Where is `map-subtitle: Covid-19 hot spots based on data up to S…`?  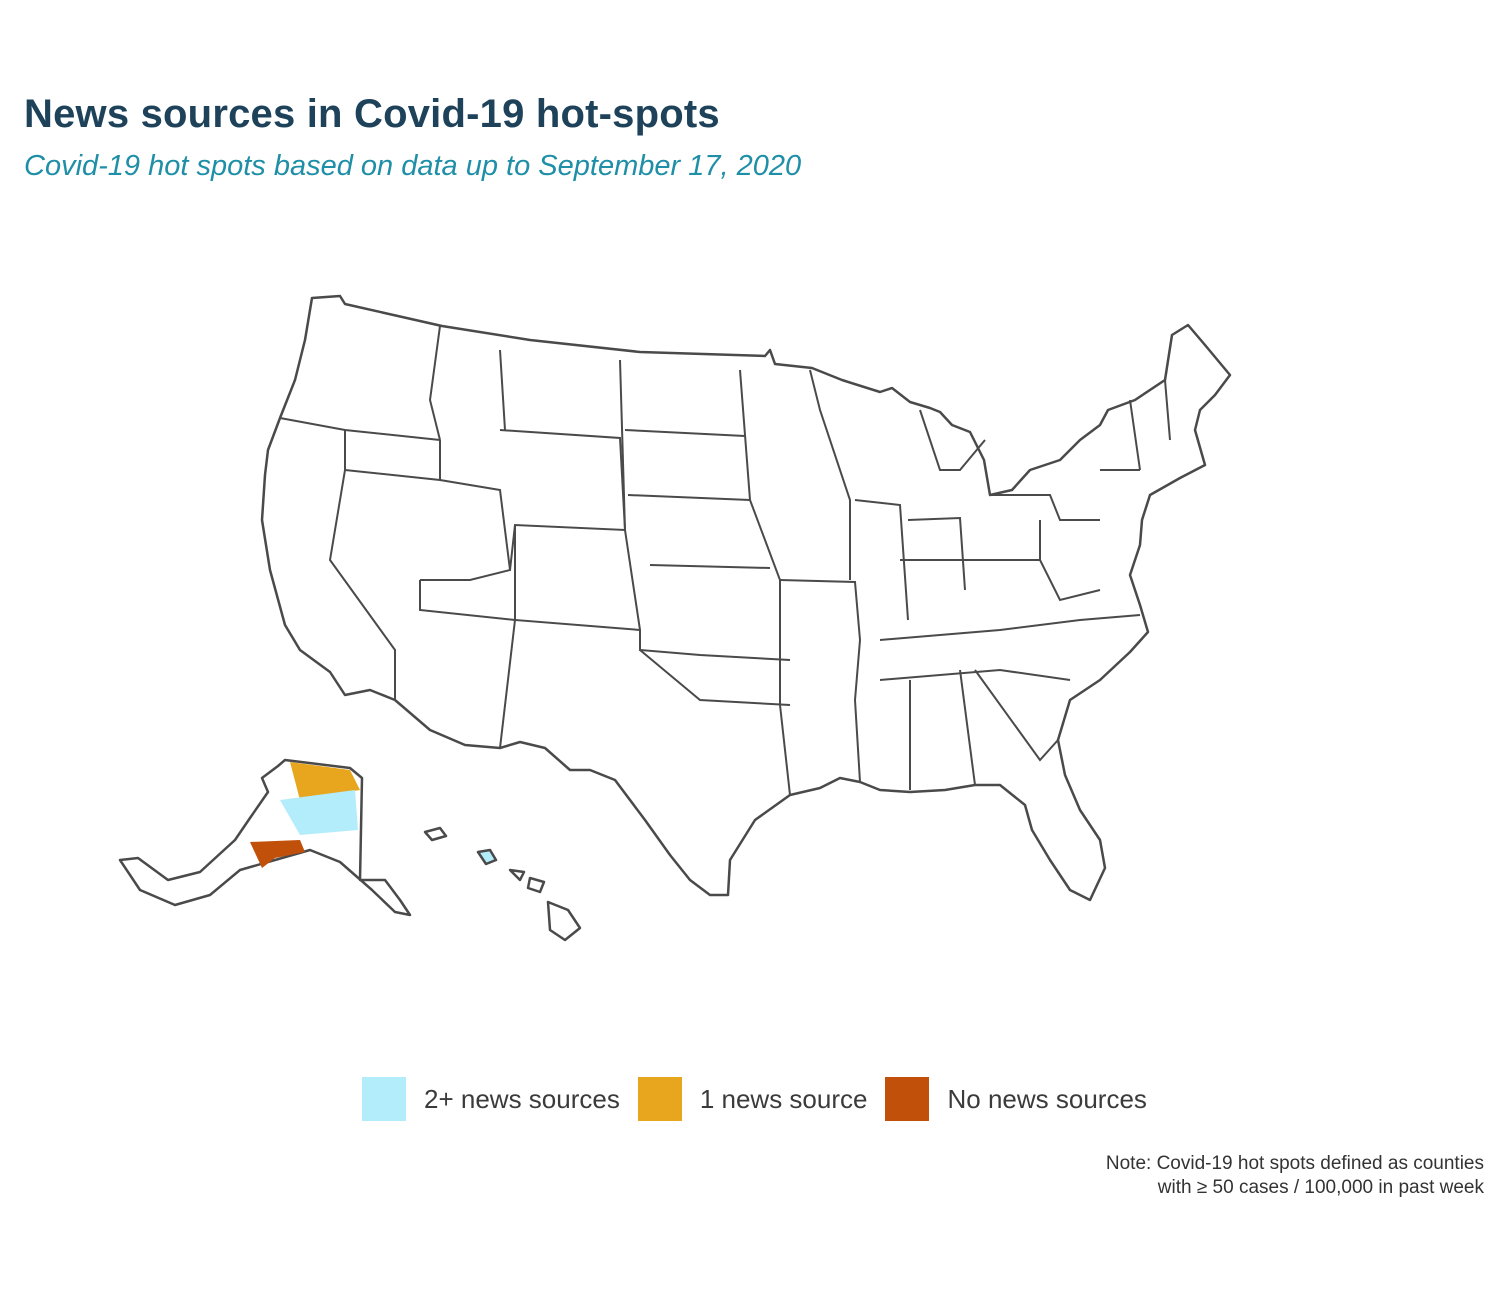
map-subtitle: Covid-19 hot spots based on data up to S… is located at coordinates (413, 166).